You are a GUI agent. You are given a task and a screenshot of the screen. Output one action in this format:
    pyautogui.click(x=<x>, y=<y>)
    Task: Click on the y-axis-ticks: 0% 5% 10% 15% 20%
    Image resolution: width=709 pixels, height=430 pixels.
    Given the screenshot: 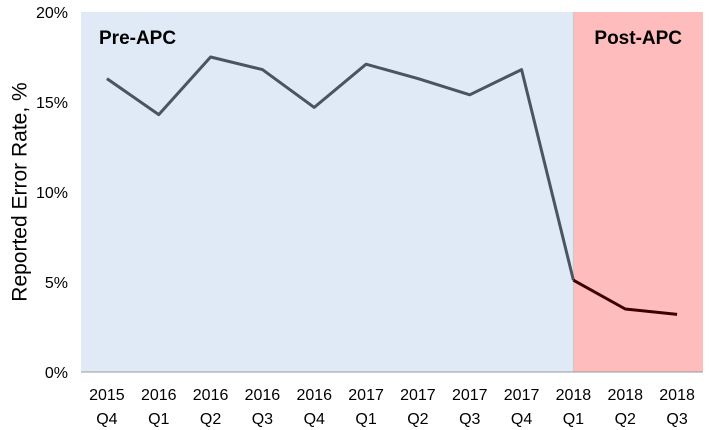 What is the action you would take?
    pyautogui.click(x=52, y=193)
    